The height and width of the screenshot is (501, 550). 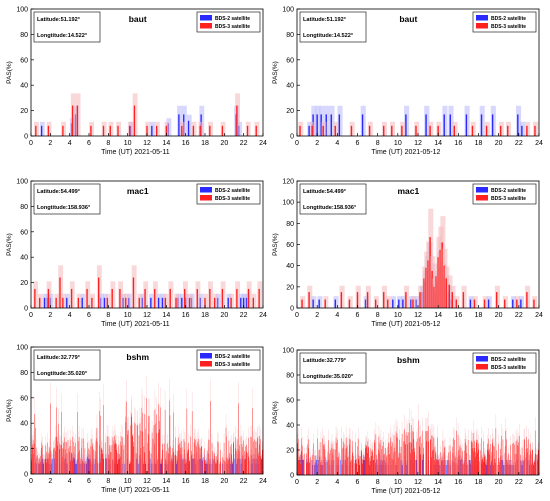 What do you see at coordinates (405, 491) in the screenshot?
I see `x-axis-label: Time (UT) 2021-05-12` at bounding box center [405, 491].